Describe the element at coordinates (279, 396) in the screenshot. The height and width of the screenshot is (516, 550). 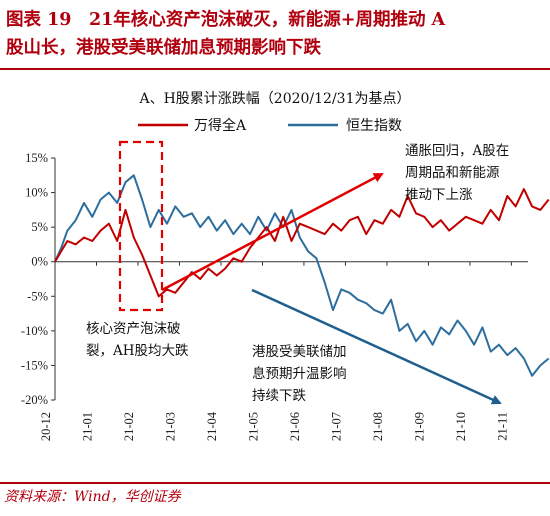
I see `blue-annotation-line-3: 持续下跌` at that location.